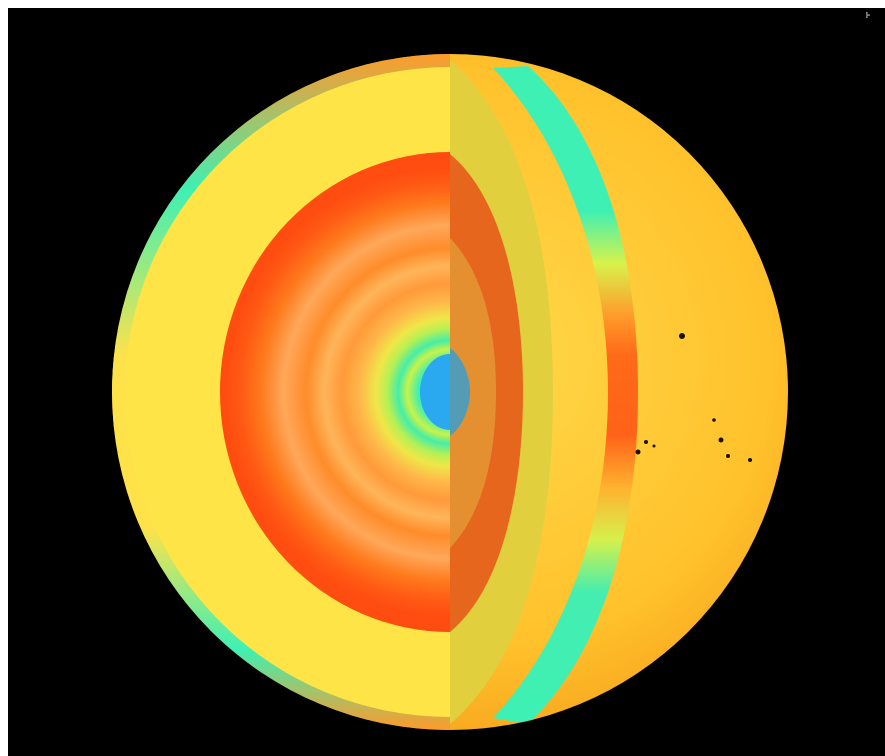  I want to click on corner-mark: ⹐, so click(868, 15).